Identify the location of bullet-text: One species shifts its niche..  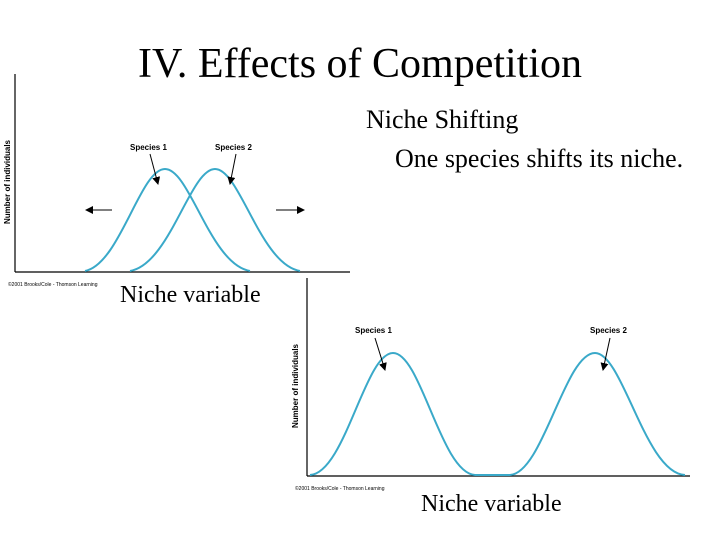
(539, 158).